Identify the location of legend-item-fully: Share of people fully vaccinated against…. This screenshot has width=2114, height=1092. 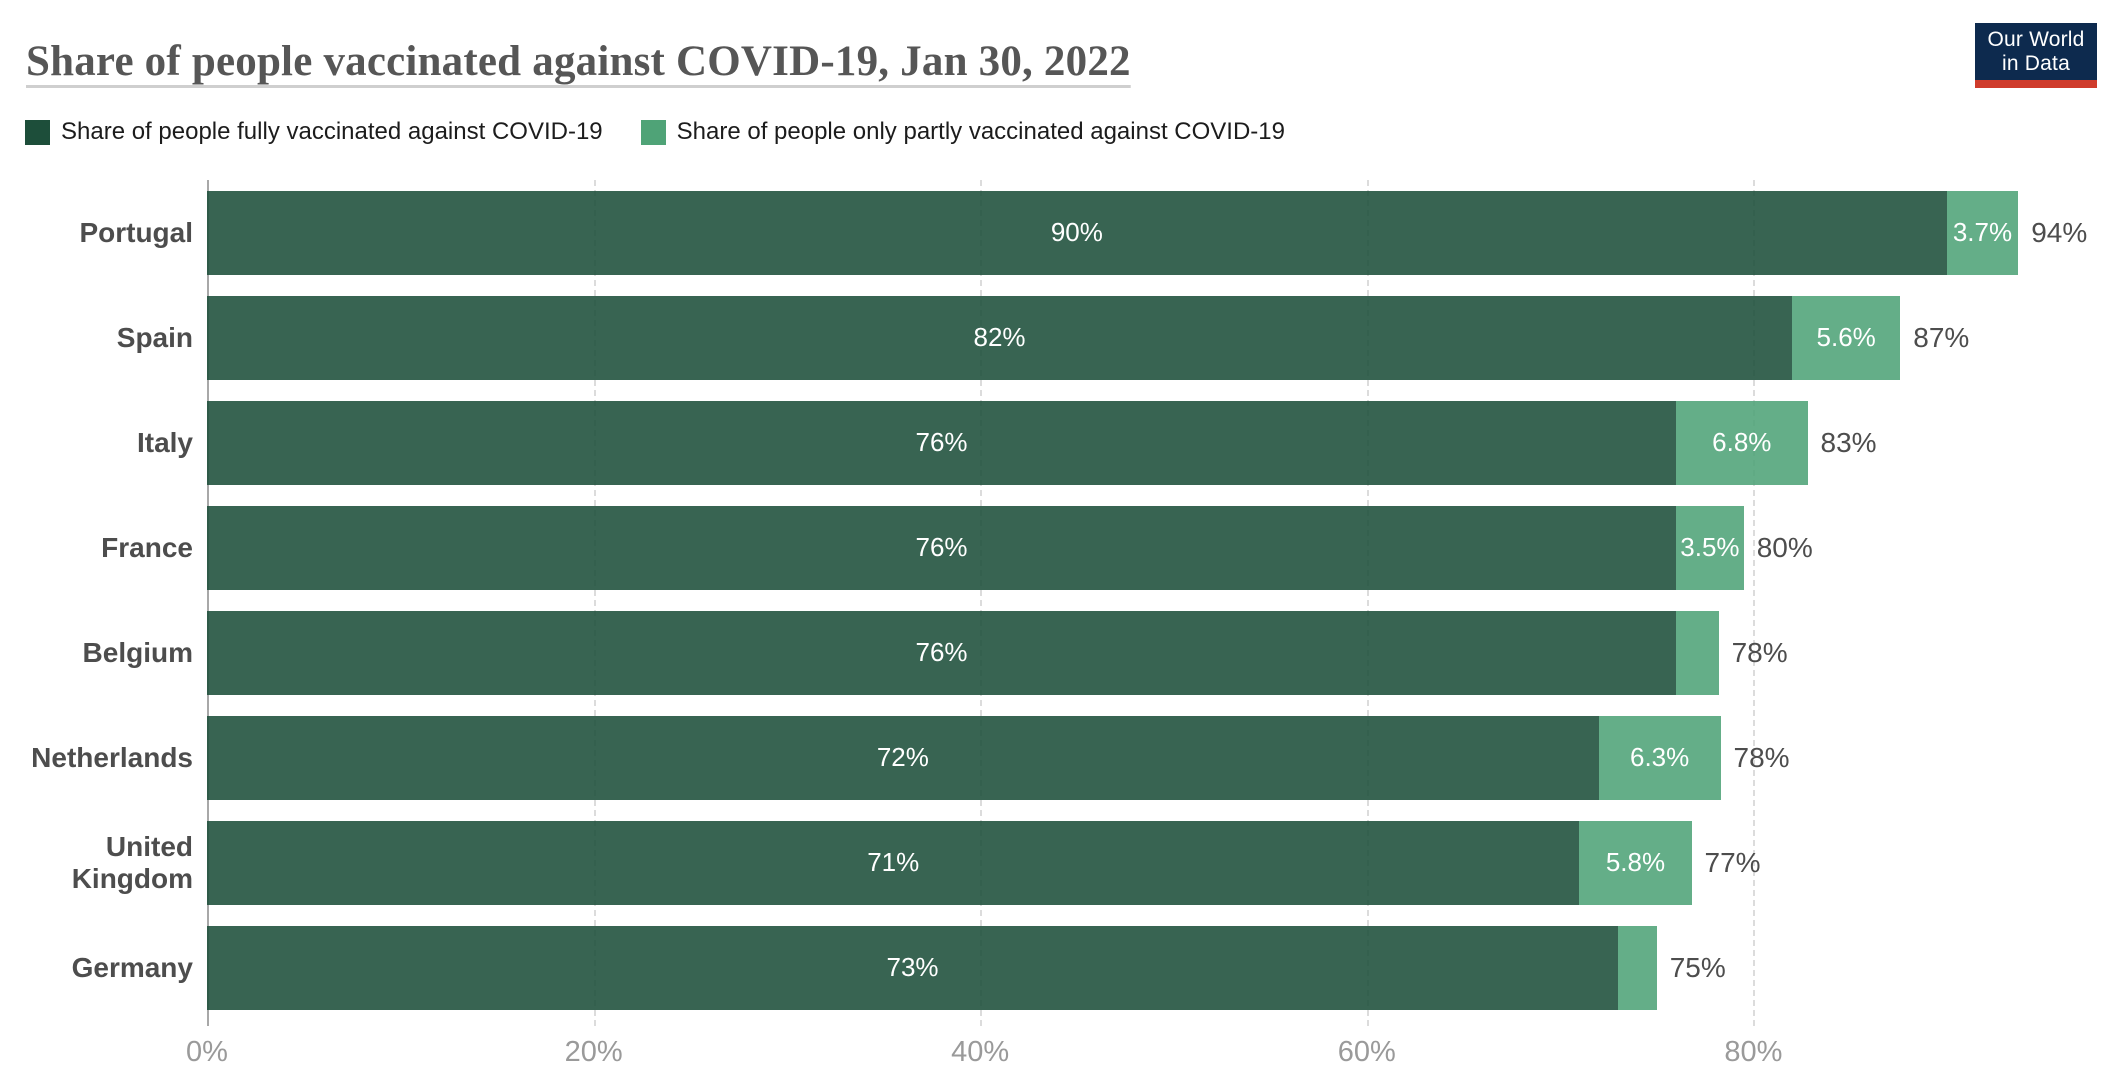
(314, 132).